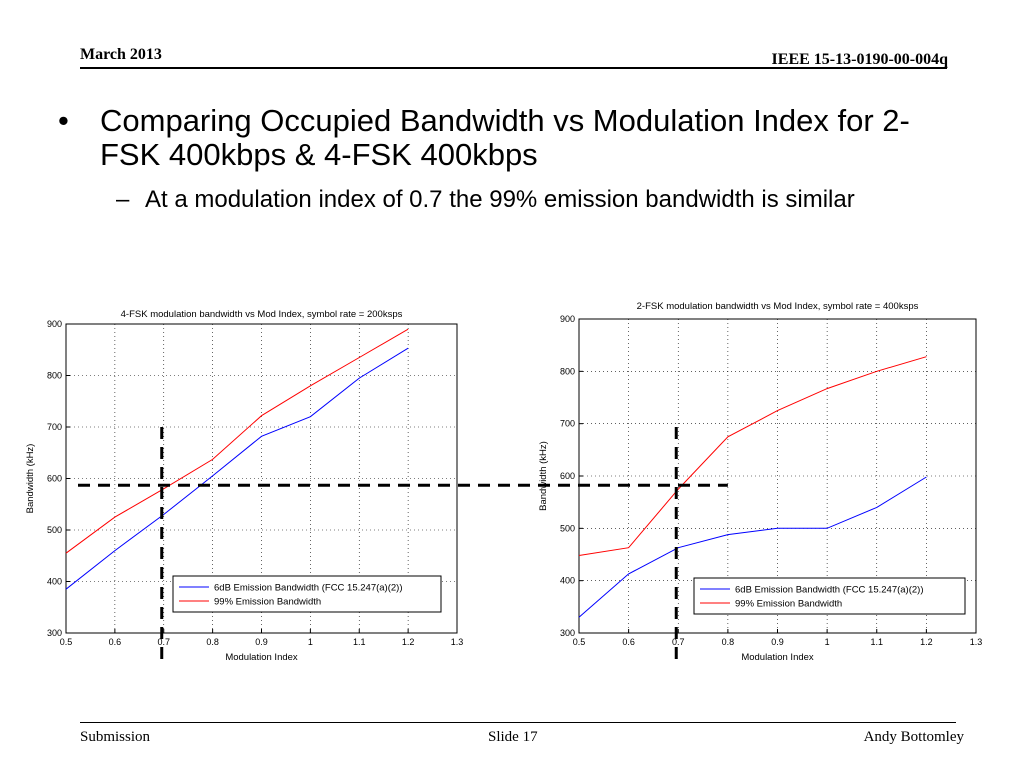 This screenshot has height=768, width=1024. What do you see at coordinates (513, 68) in the screenshot?
I see `header-rule` at bounding box center [513, 68].